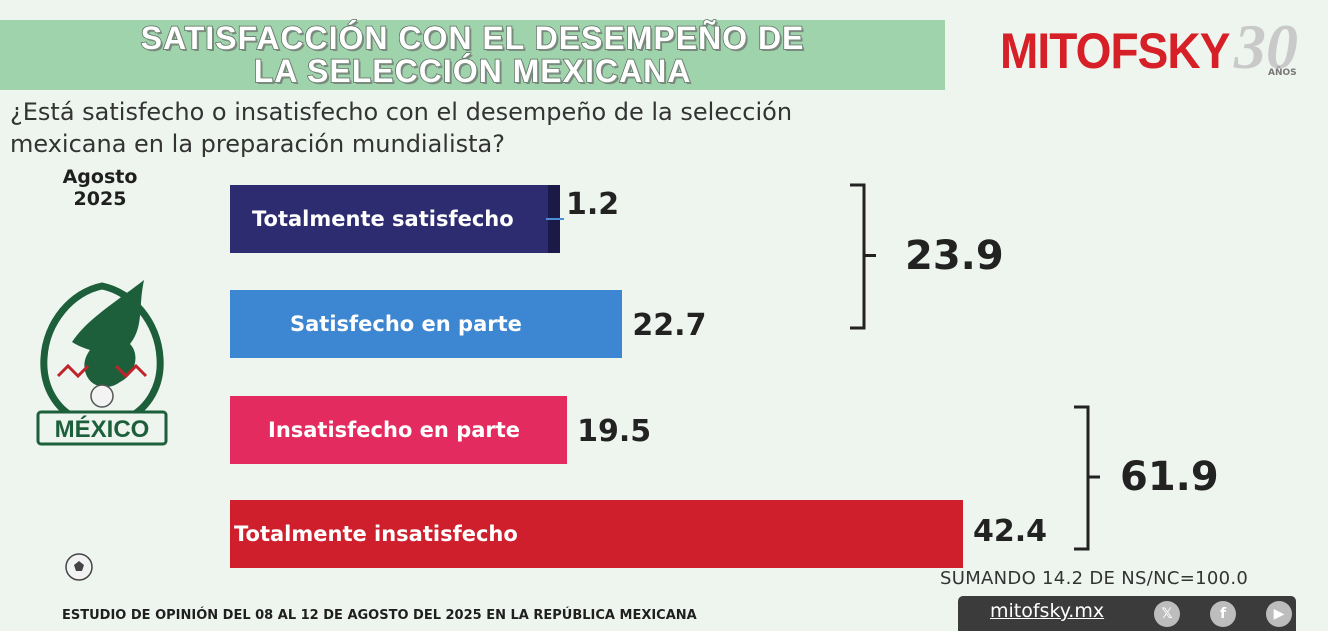 The height and width of the screenshot is (631, 1328). I want to click on period-year: 2025, so click(100, 199).